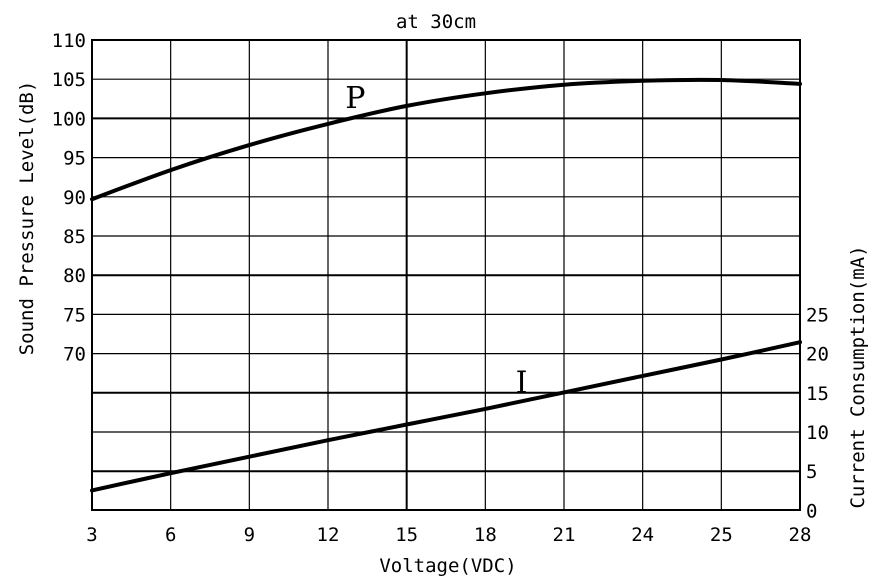 The image size is (870, 582). What do you see at coordinates (69, 119) in the screenshot?
I see `y-left-tick-label: 100` at bounding box center [69, 119].